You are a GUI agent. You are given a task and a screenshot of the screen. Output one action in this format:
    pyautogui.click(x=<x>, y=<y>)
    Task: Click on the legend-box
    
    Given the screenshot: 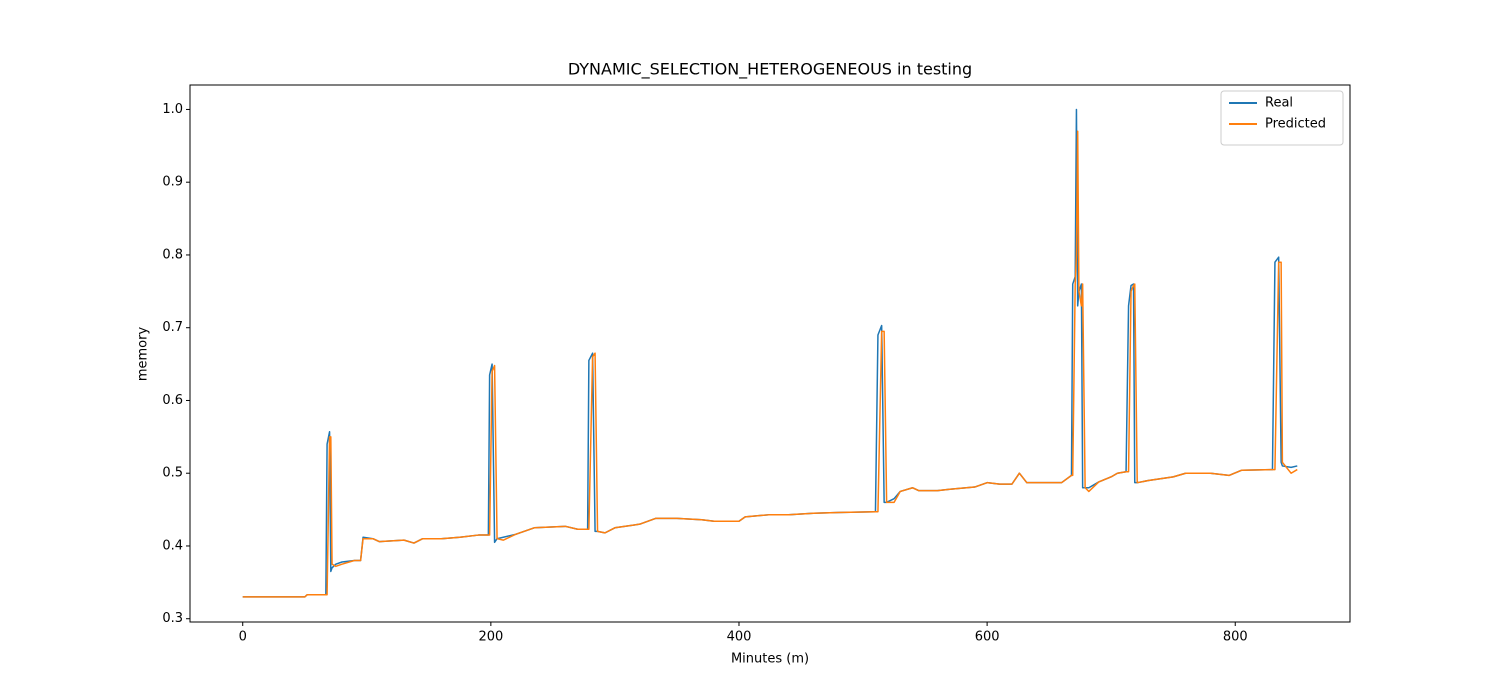 What is the action you would take?
    pyautogui.click(x=1282, y=118)
    